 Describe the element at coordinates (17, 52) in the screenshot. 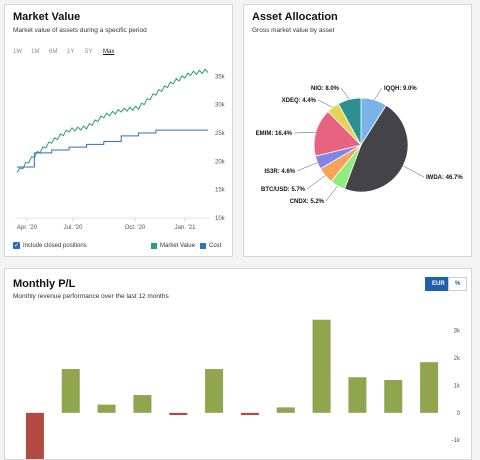

I see `range-button-1w: 1W` at that location.